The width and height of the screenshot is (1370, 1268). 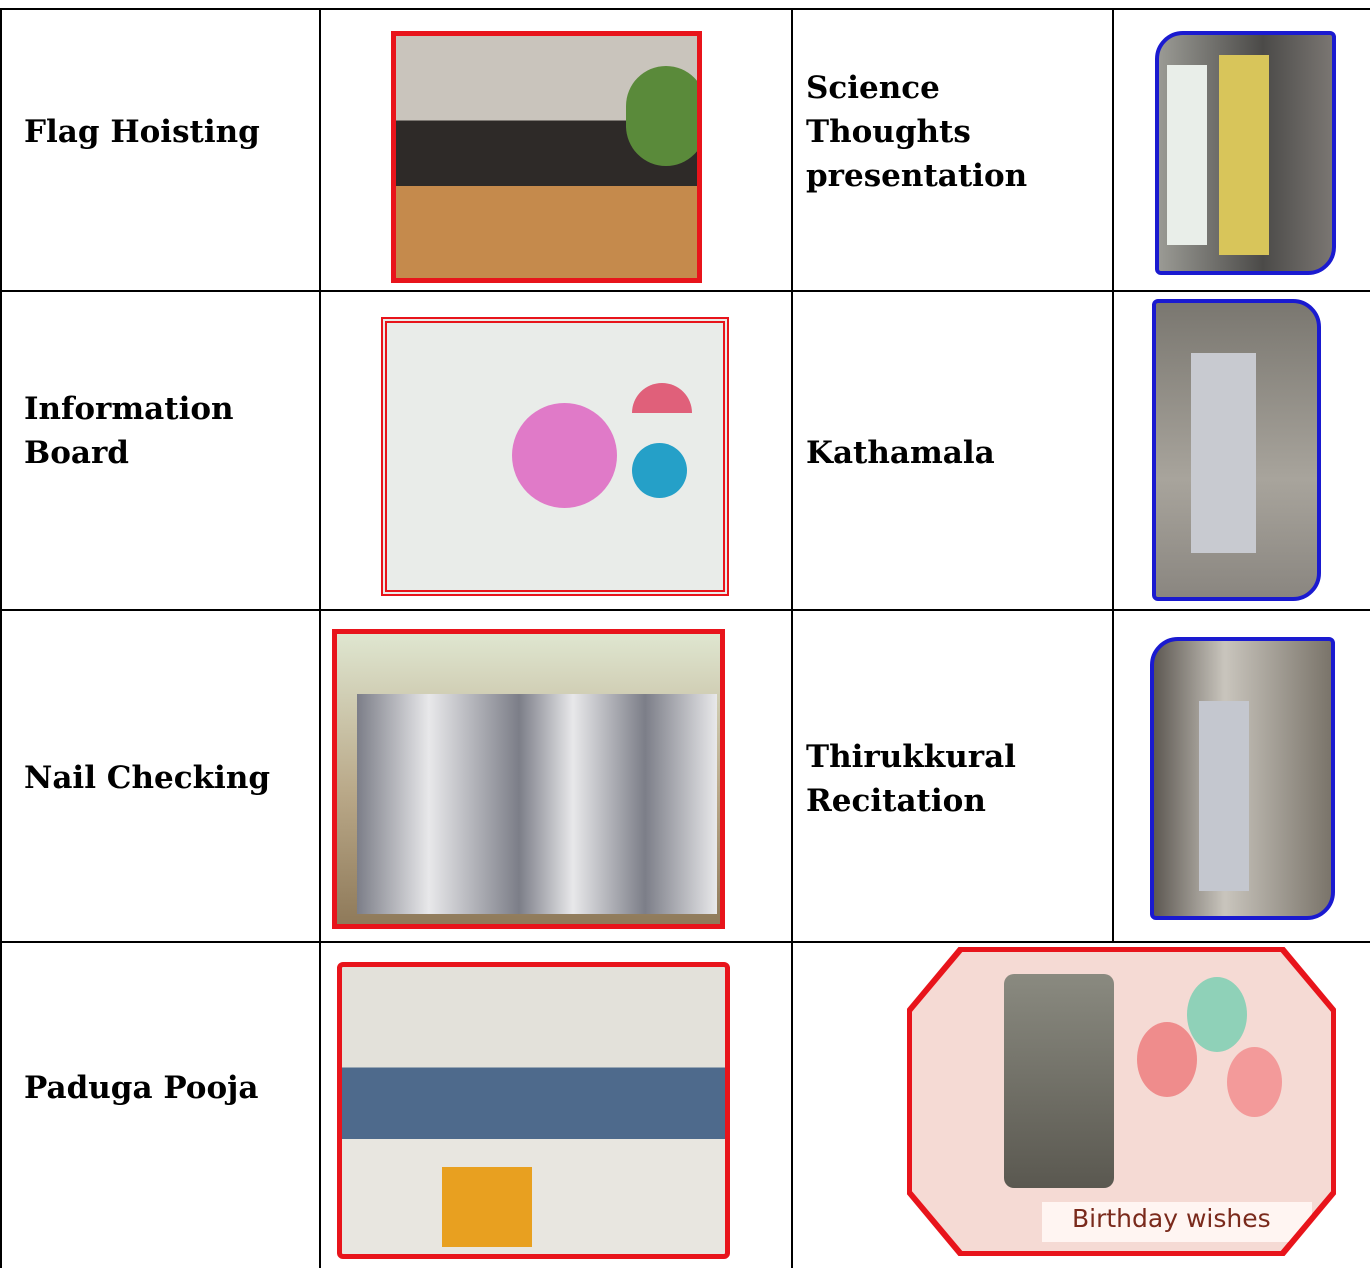 What do you see at coordinates (900, 453) in the screenshot?
I see `row-label: Kathamala` at bounding box center [900, 453].